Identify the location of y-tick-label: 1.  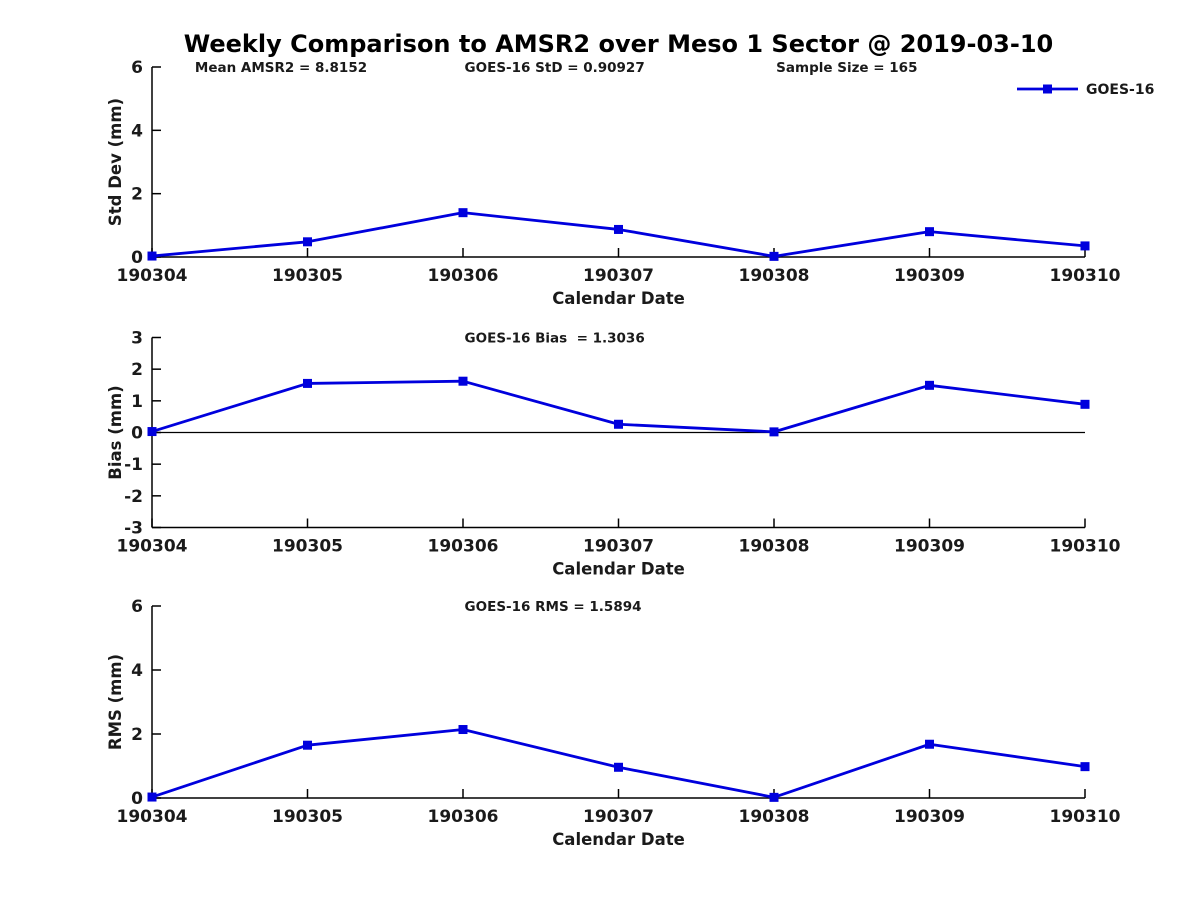
(137, 402).